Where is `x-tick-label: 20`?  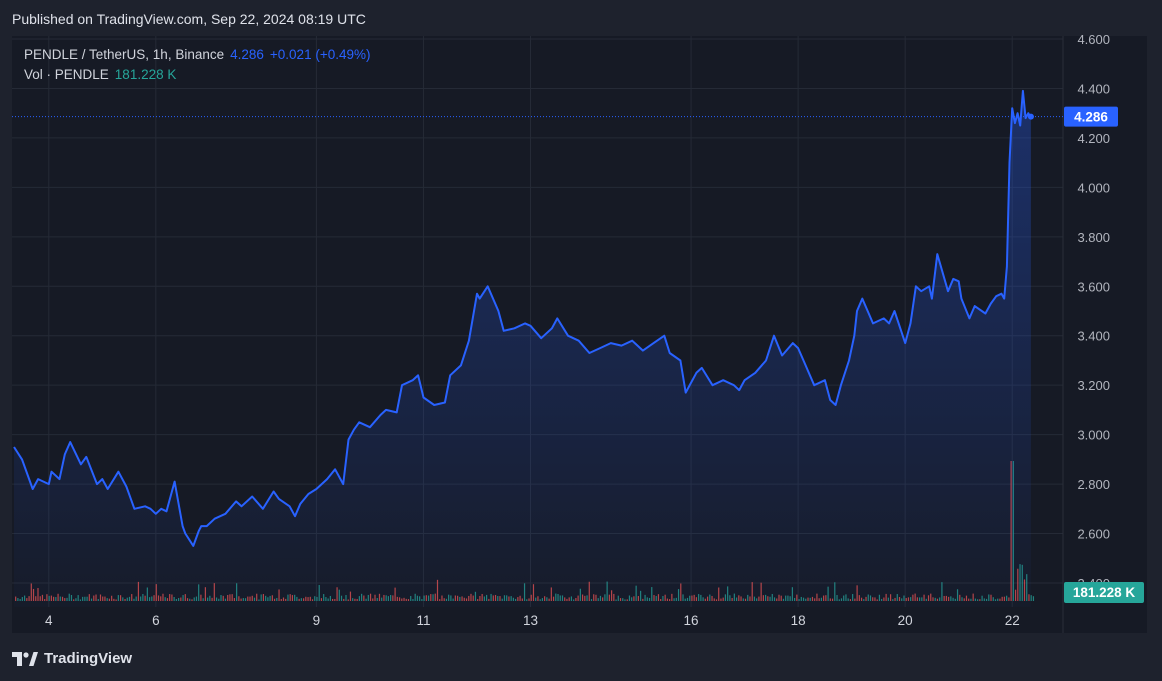 x-tick-label: 20 is located at coordinates (905, 620).